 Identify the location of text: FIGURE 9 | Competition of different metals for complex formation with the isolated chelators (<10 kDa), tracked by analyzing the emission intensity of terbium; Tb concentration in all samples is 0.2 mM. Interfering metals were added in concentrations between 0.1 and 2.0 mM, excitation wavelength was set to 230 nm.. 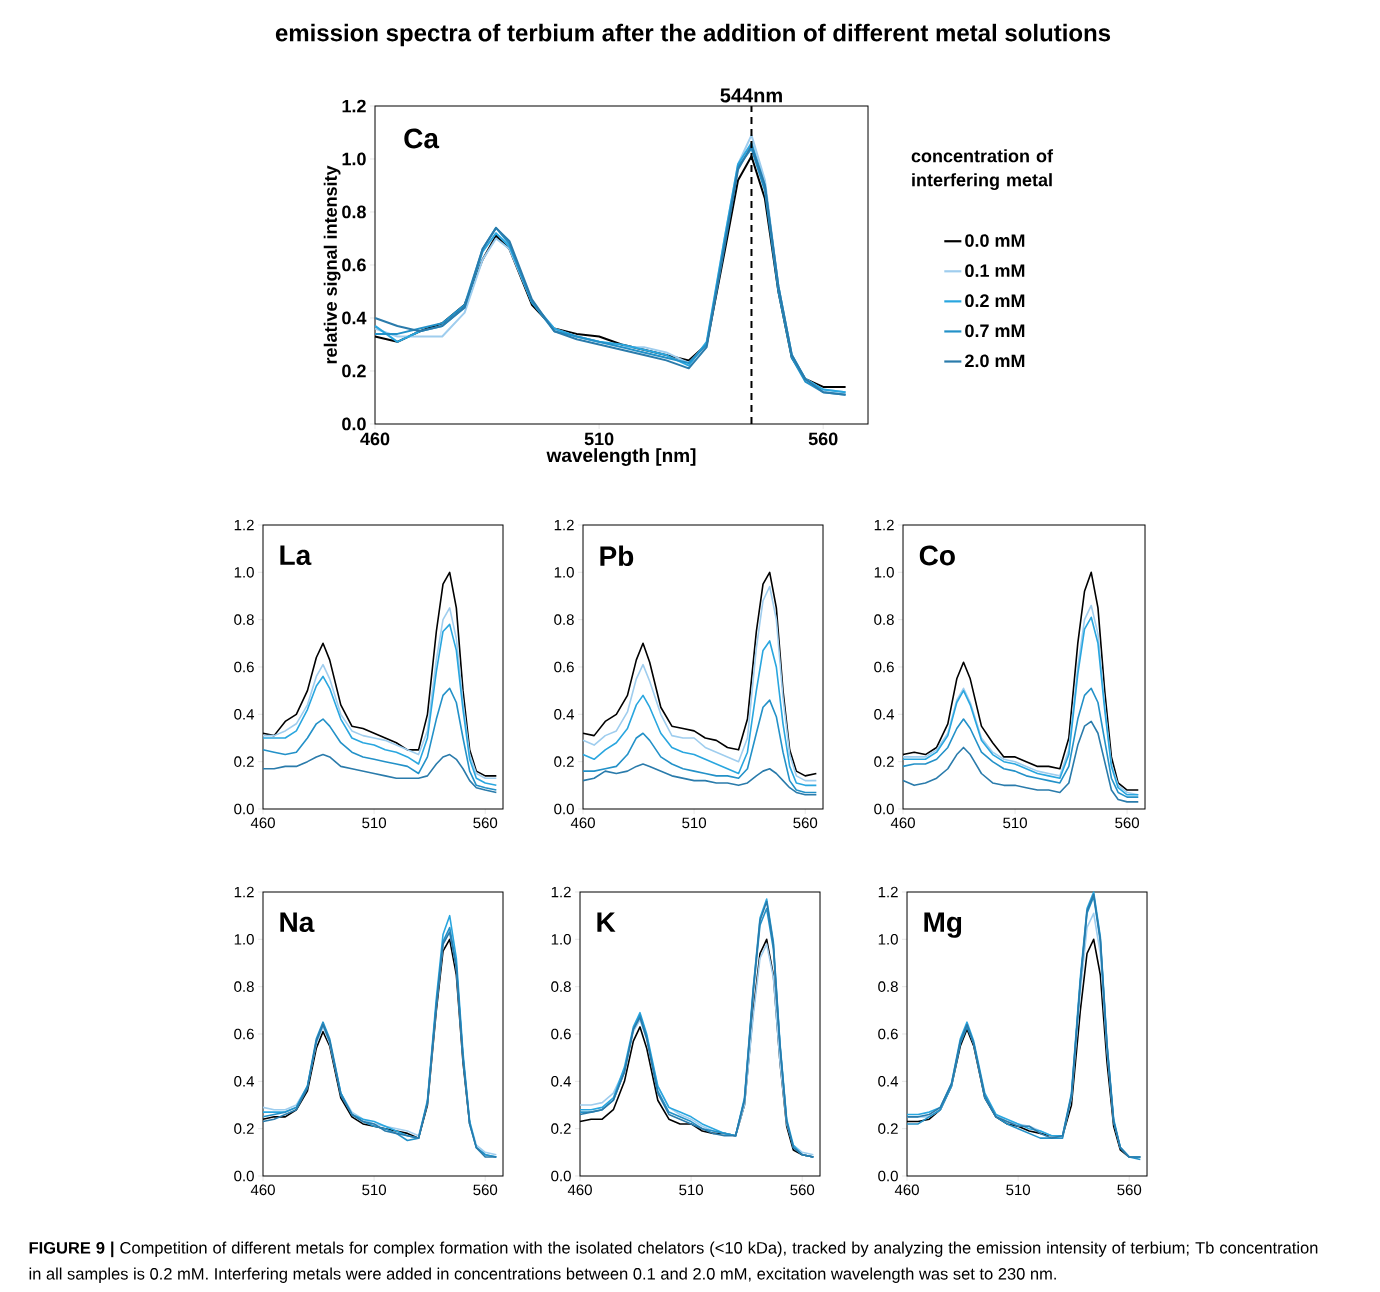
(673, 1262).